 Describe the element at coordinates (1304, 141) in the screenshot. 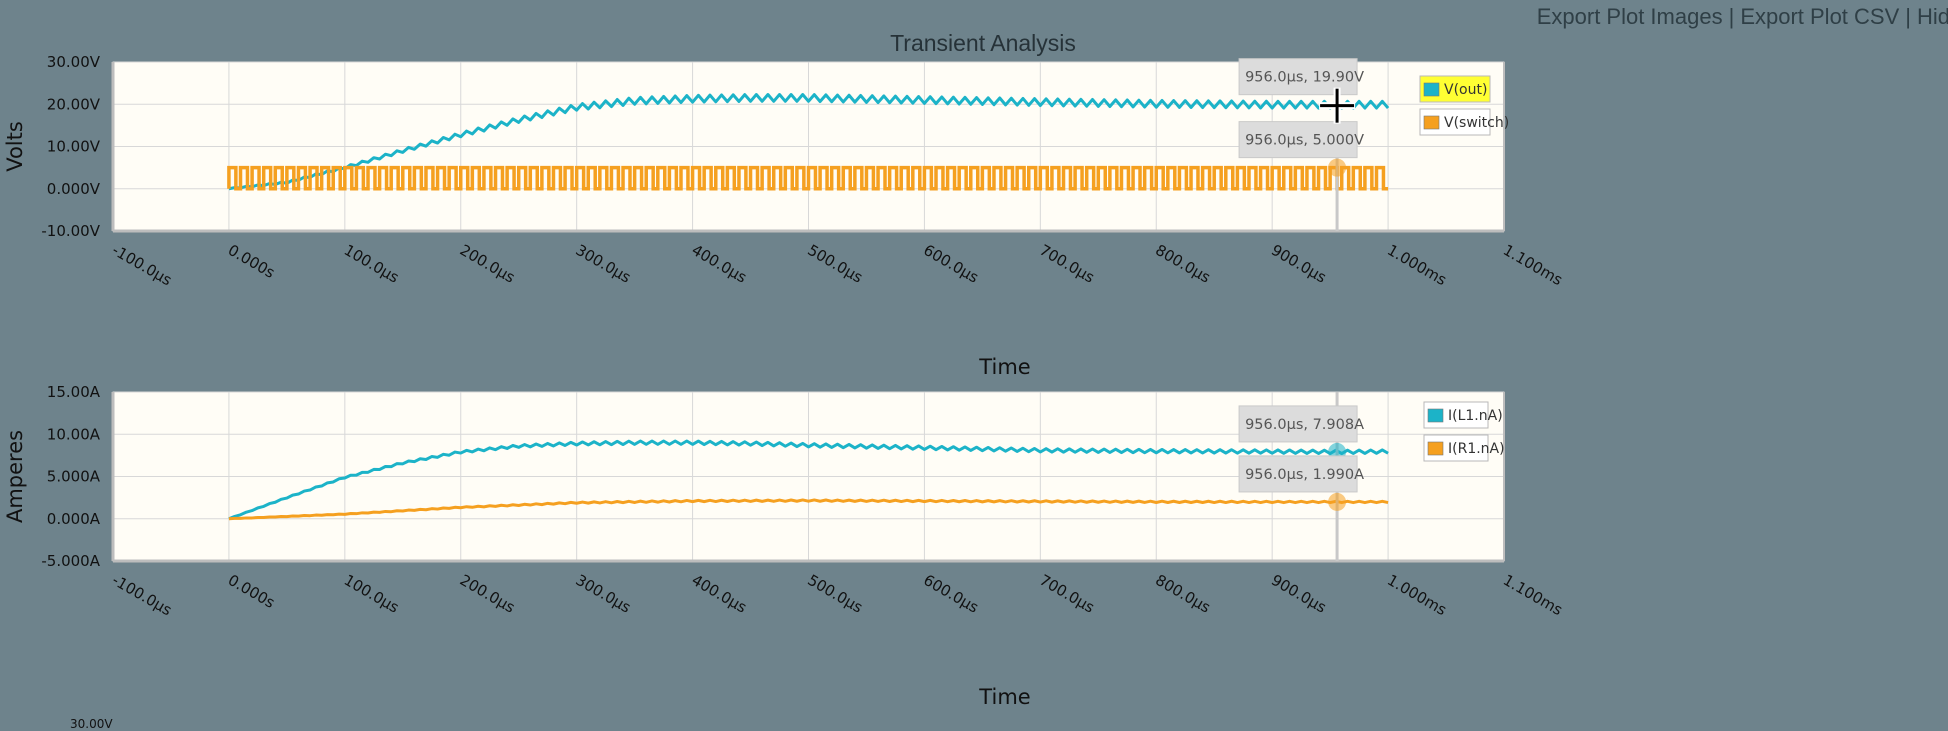

I see `tooltip-text: 956.0µs, 5.000V` at that location.